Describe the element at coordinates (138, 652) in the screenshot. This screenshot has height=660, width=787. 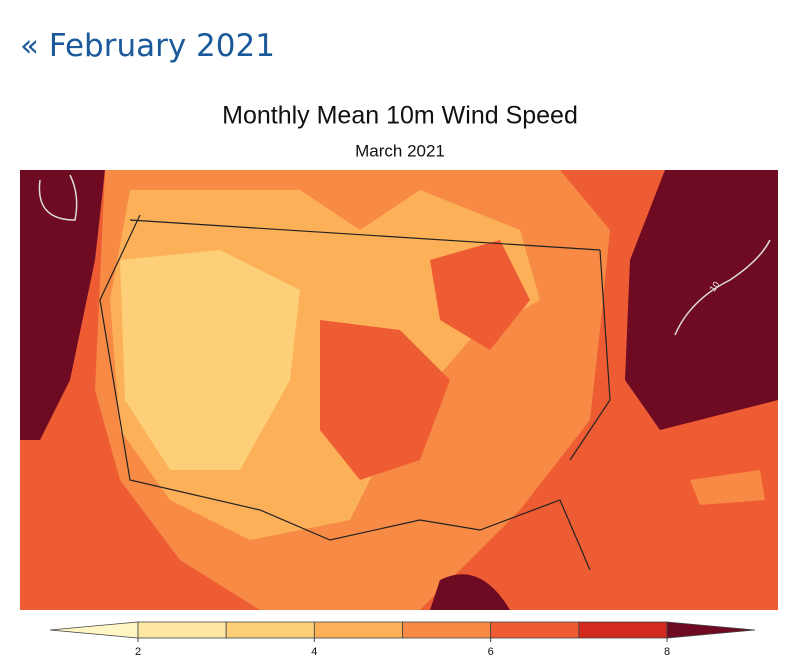
I see `colorbar-tick-label: 2` at that location.